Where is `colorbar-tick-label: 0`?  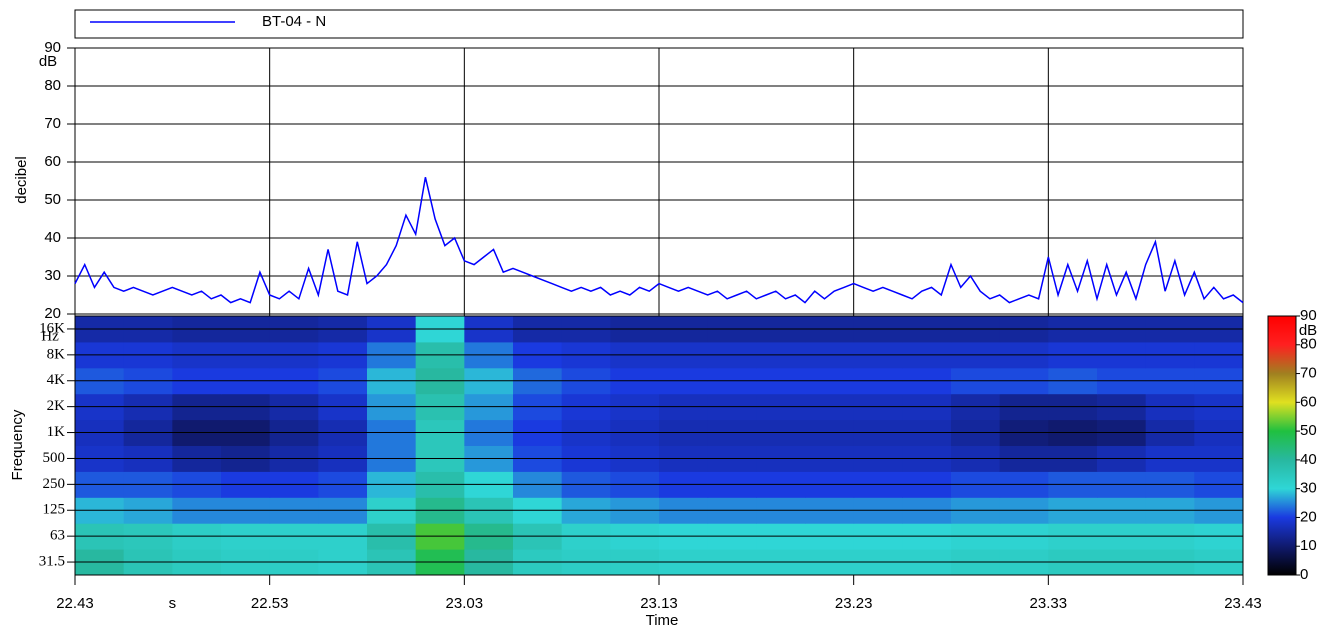 colorbar-tick-label: 0 is located at coordinates (1304, 574).